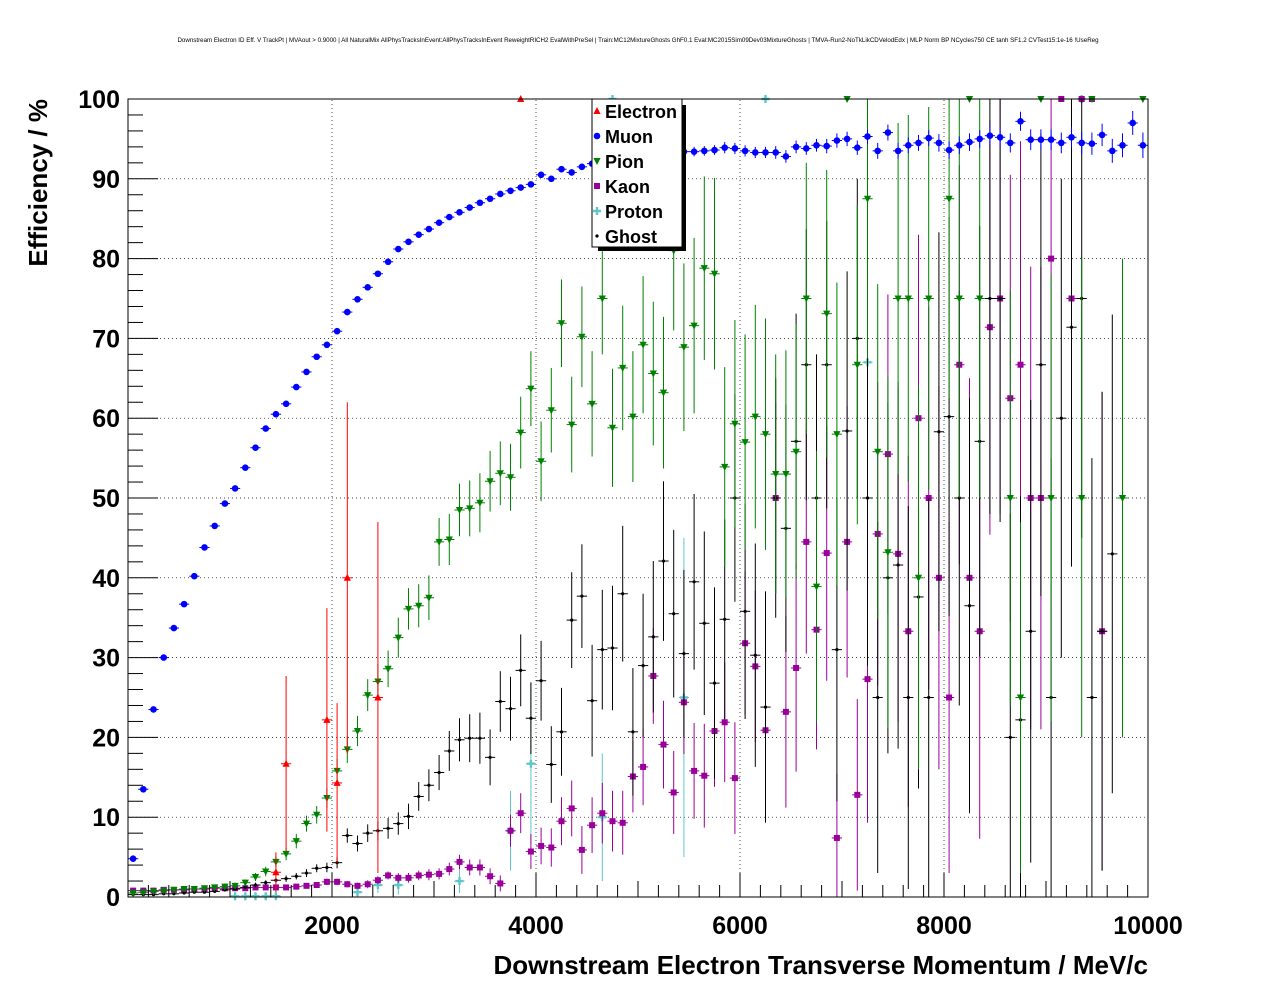 This screenshot has height=1001, width=1276. What do you see at coordinates (624, 162) in the screenshot?
I see `legend-label-pion: Pion` at bounding box center [624, 162].